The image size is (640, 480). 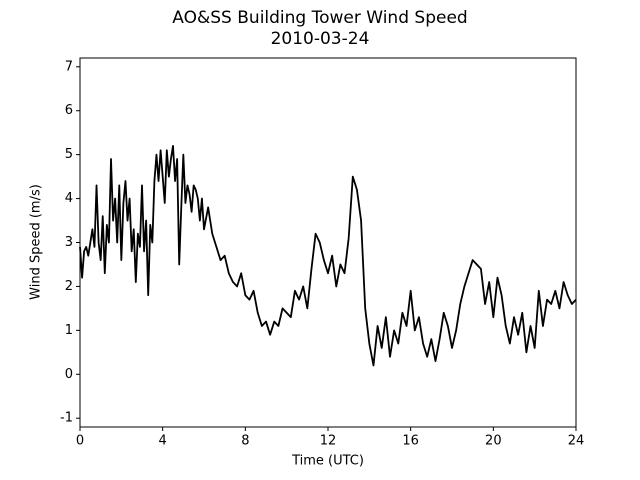 What do you see at coordinates (319, 18) in the screenshot?
I see `chart-title: AO&SS Building Tower Wind Speed` at bounding box center [319, 18].